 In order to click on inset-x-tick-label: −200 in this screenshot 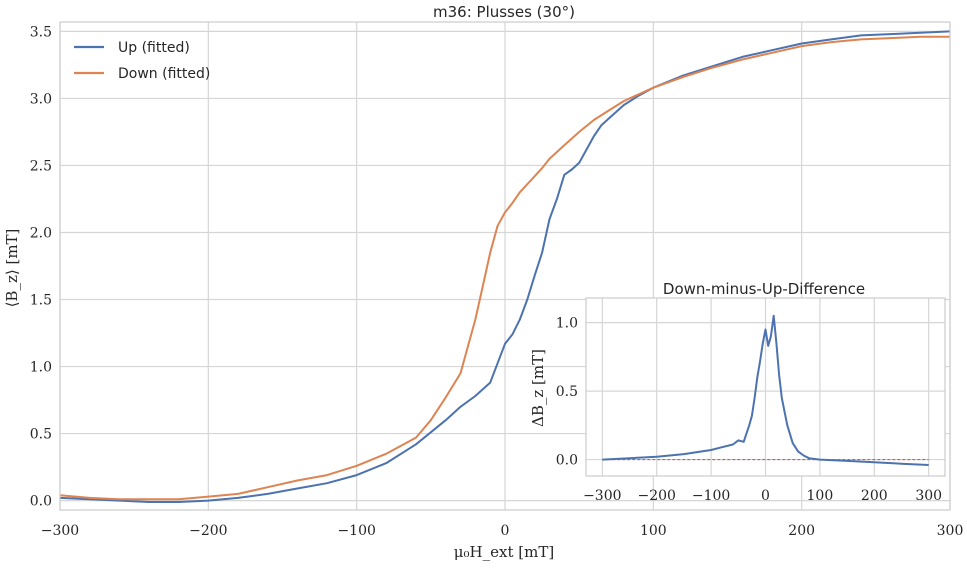, I will do `click(656, 496)`.